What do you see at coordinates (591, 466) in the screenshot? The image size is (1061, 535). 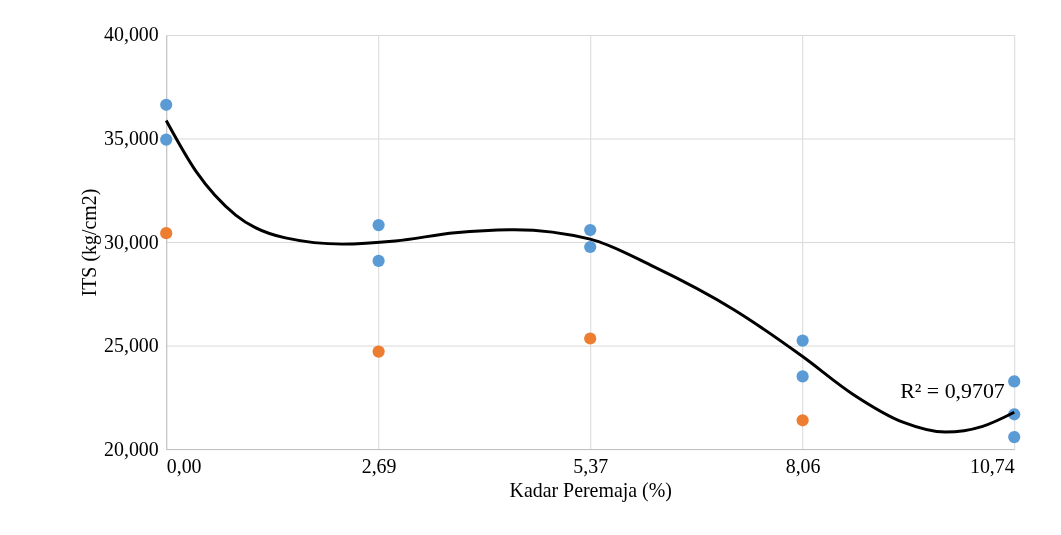 I see `x-tick-label: 5,37` at bounding box center [591, 466].